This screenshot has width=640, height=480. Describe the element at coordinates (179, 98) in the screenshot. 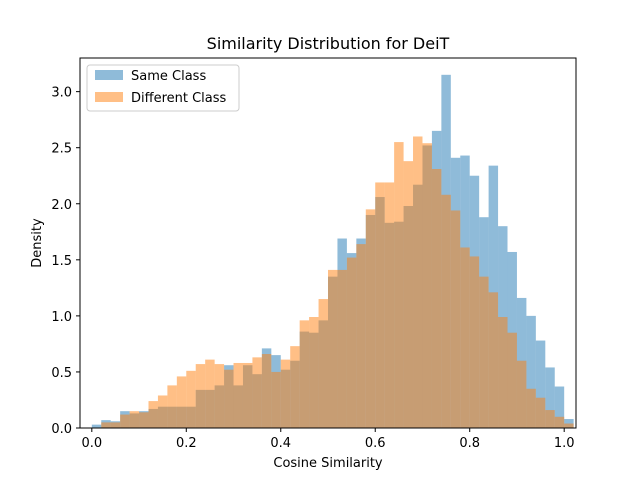

I see `legend-label-different-class: Different Class` at that location.